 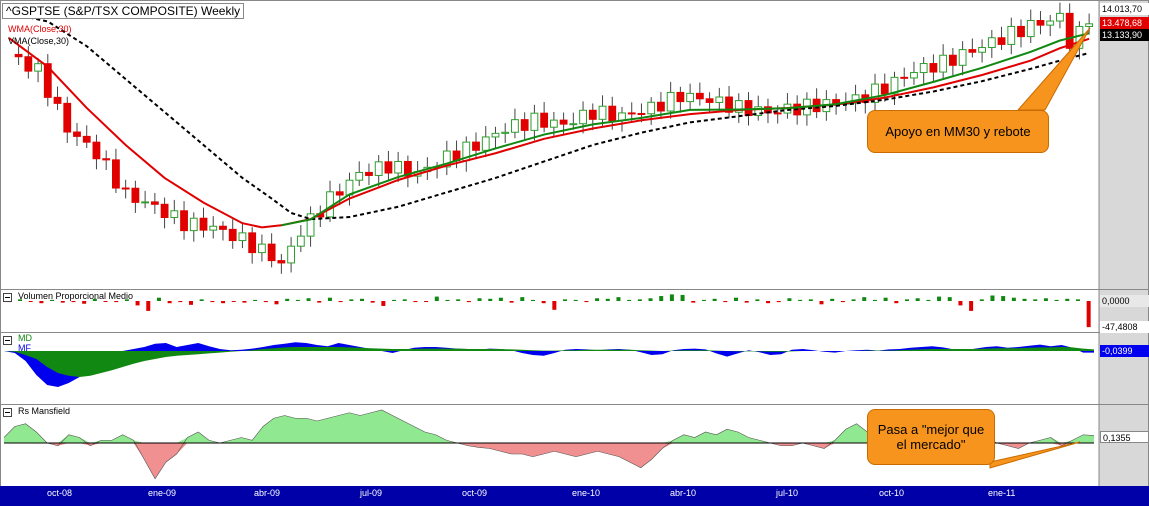 I want to click on md-panel-frame, so click(x=574, y=368).